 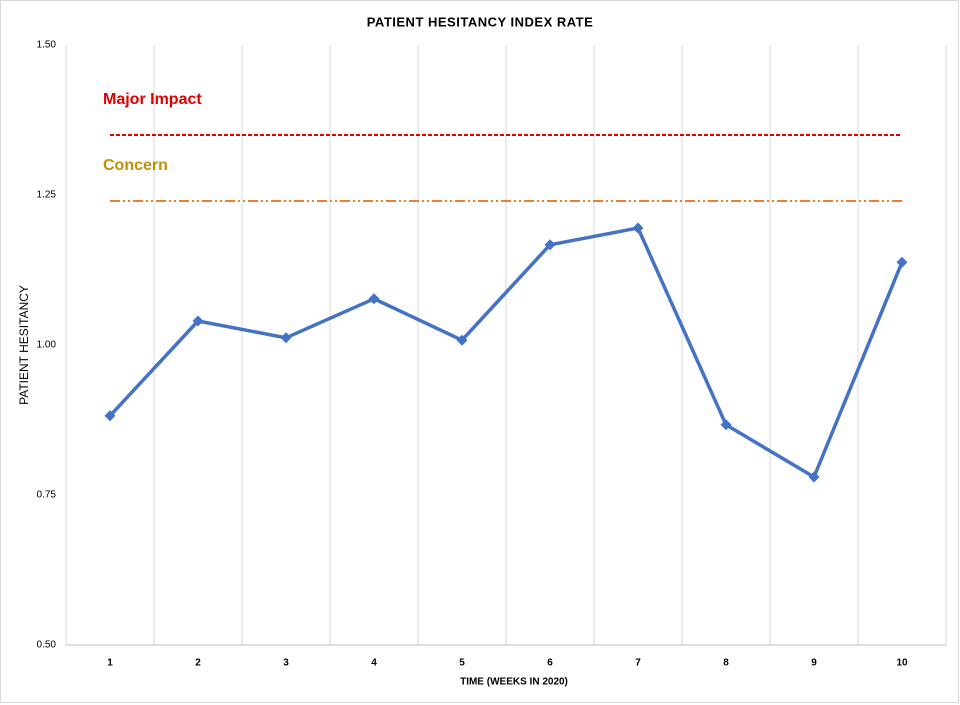 I want to click on x-tick-label: 6, so click(x=550, y=663).